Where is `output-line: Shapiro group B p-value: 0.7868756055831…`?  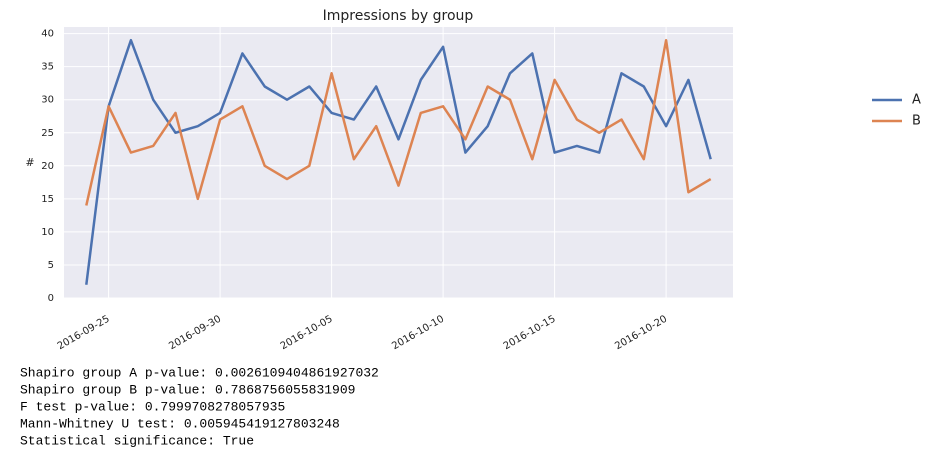 output-line: Shapiro group B p-value: 0.7868756055831… is located at coordinates (187, 389).